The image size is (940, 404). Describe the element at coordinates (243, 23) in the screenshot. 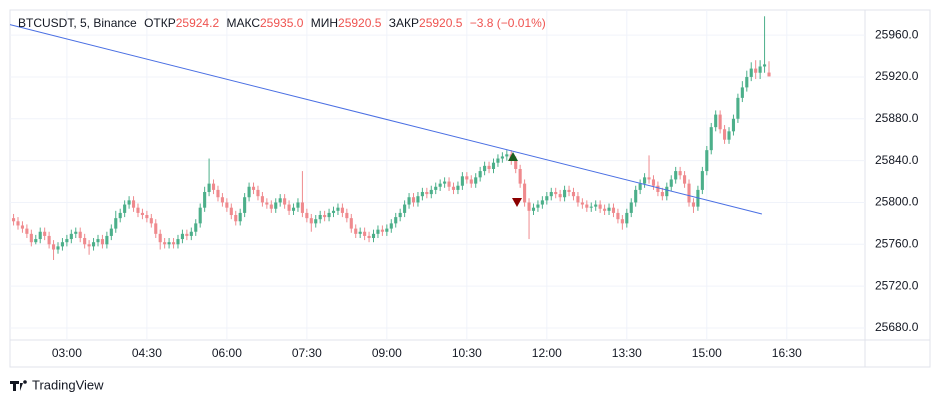

I see `label: МАКС` at that location.